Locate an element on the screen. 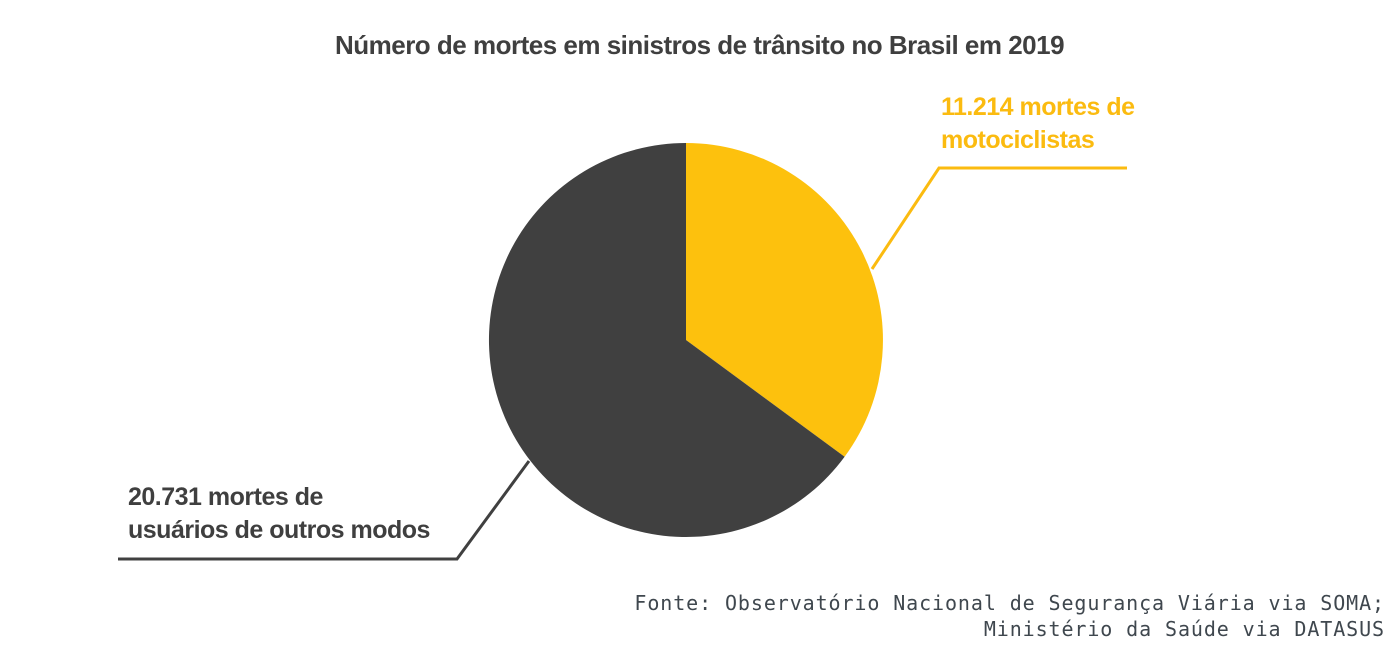  callout-line-usuarios-de-outros-modos is located at coordinates (324, 510).